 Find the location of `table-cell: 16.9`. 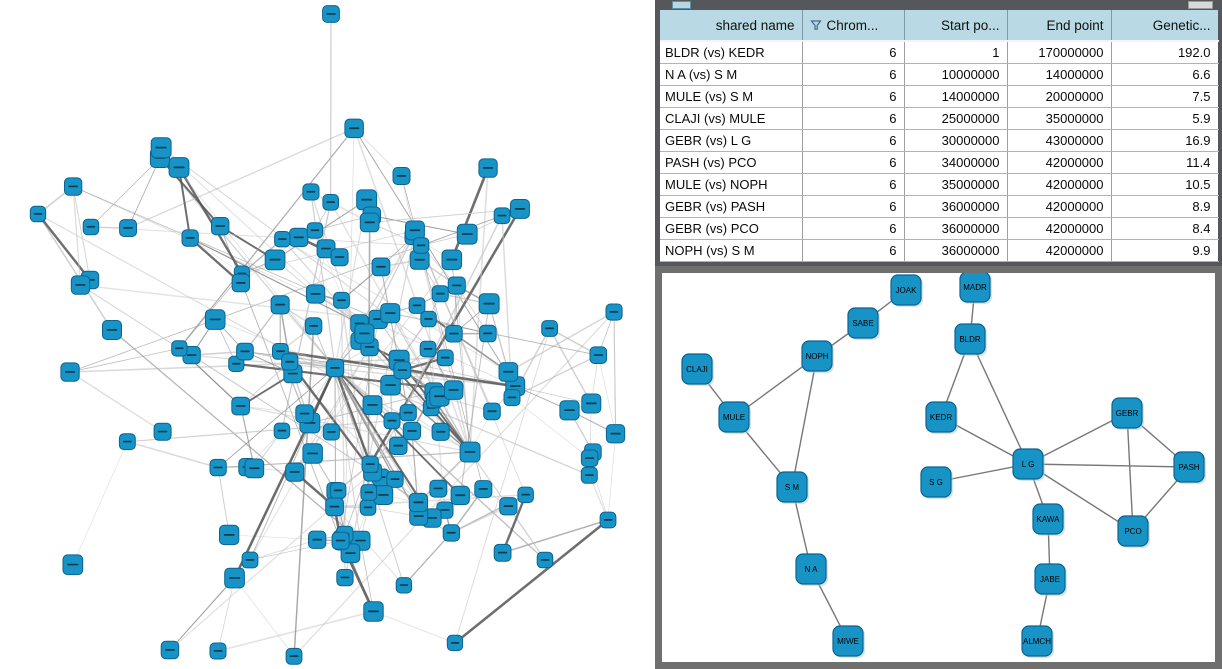

table-cell: 16.9 is located at coordinates (1165, 140).